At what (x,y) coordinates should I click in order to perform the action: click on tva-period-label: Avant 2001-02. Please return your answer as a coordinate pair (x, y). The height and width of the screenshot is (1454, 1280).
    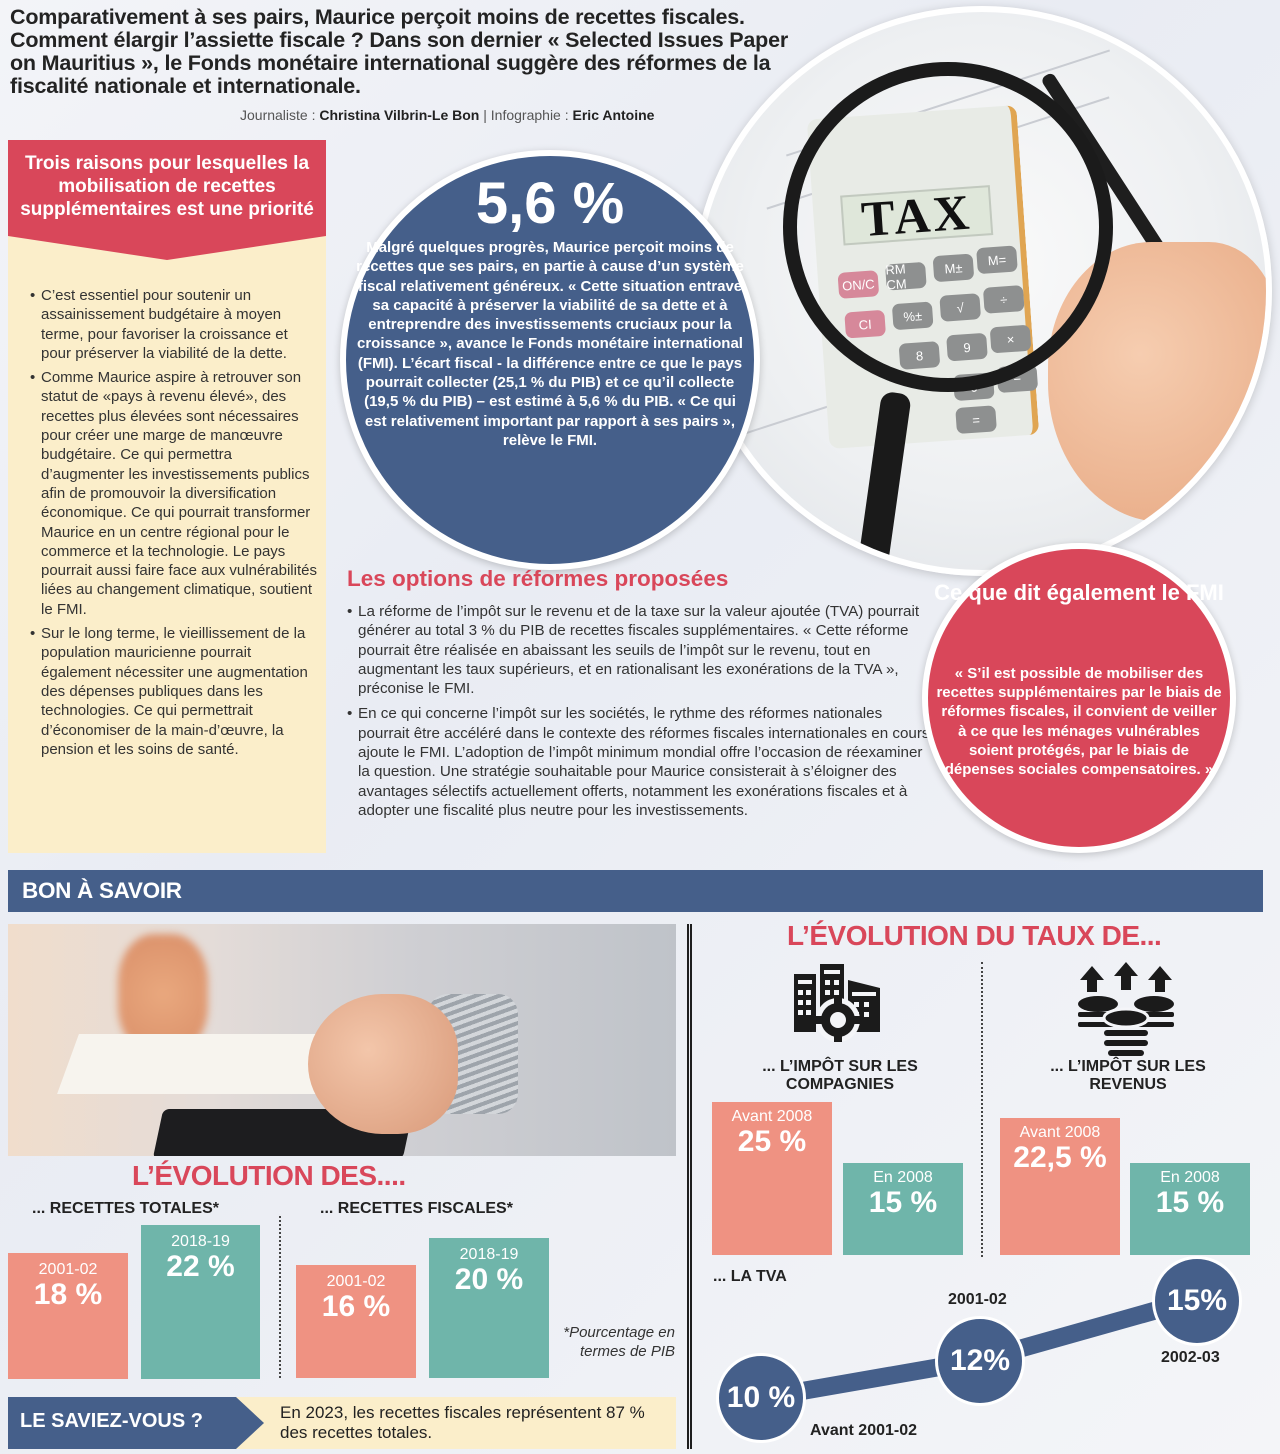
    Looking at the image, I should click on (864, 1430).